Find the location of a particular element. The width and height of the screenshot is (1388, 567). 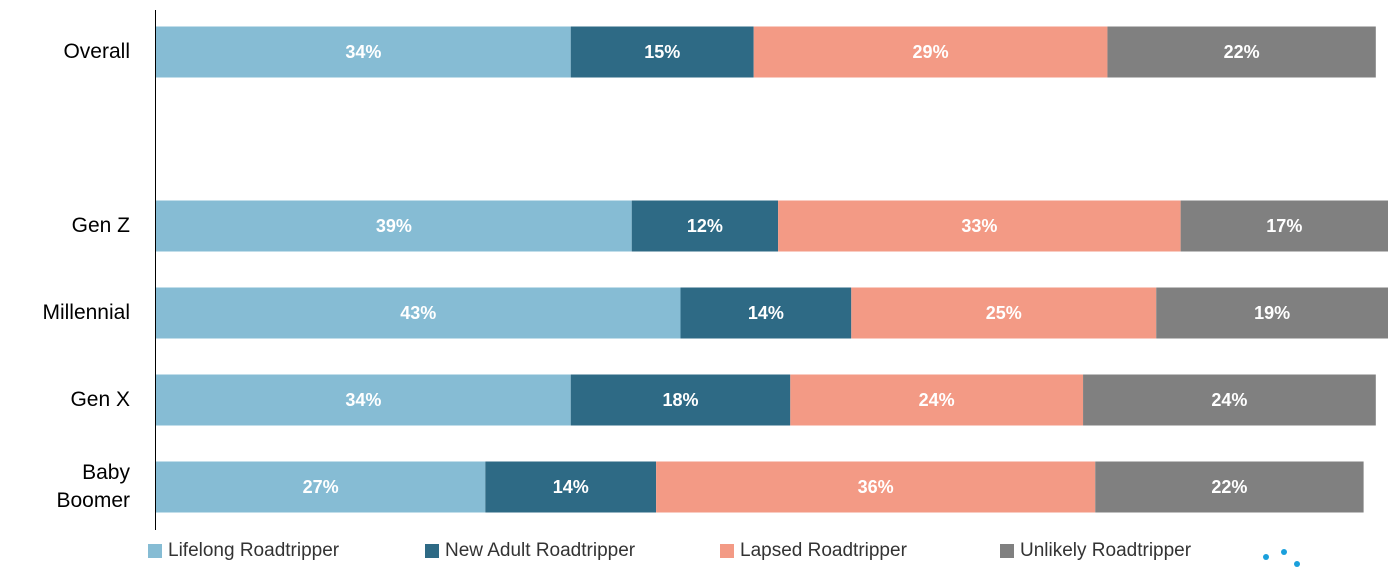

legend-item: Lapsed Roadtripper is located at coordinates (813, 551).